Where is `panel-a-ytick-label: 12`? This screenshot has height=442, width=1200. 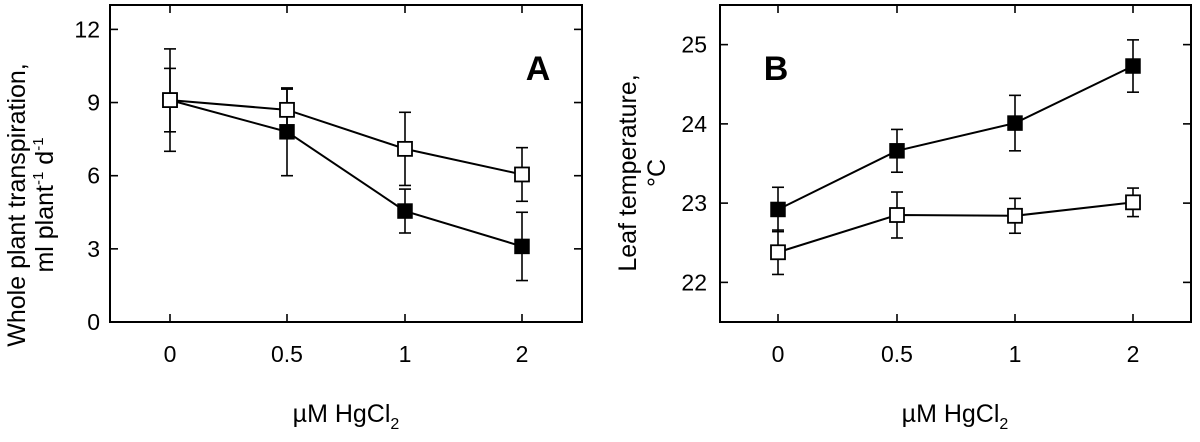 panel-a-ytick-label: 12 is located at coordinates (87, 29).